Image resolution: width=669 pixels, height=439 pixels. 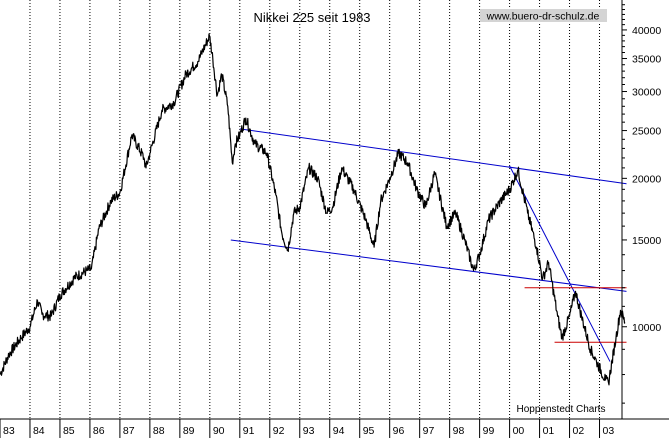 What do you see at coordinates (369, 431) in the screenshot?
I see `x-tick-label: 95` at bounding box center [369, 431].